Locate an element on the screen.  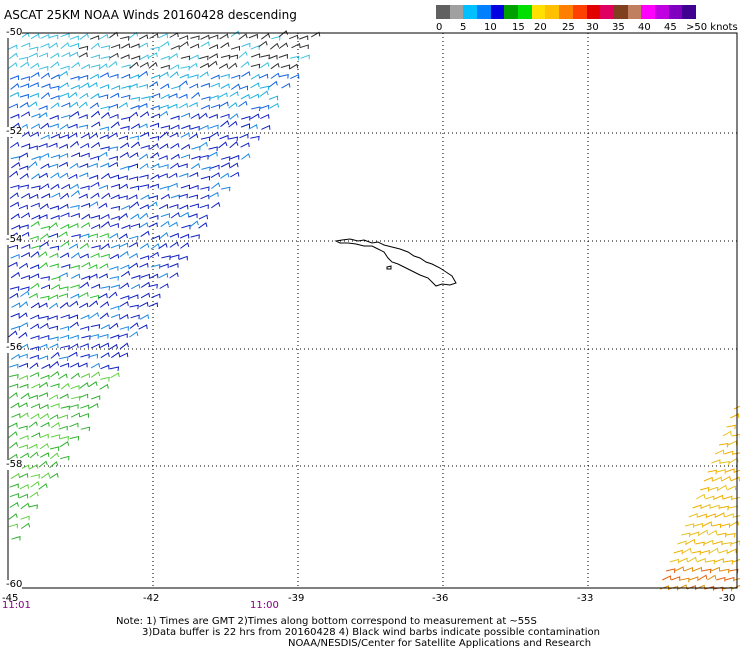
pass-time-label: 11:01 is located at coordinates (16, 605).